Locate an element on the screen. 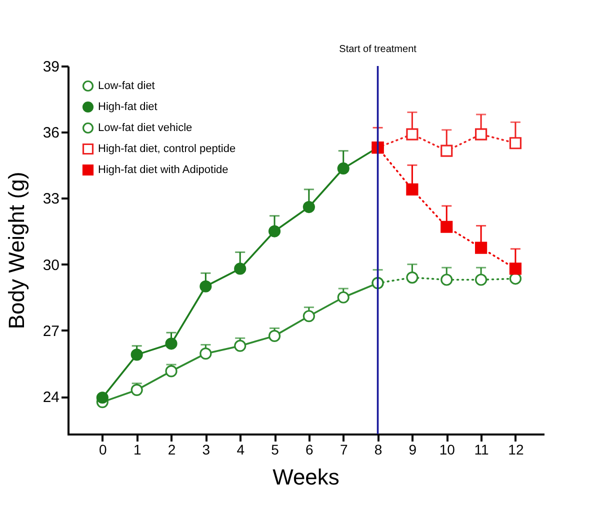 The width and height of the screenshot is (598, 506). x-tick-label: 2 is located at coordinates (172, 450).